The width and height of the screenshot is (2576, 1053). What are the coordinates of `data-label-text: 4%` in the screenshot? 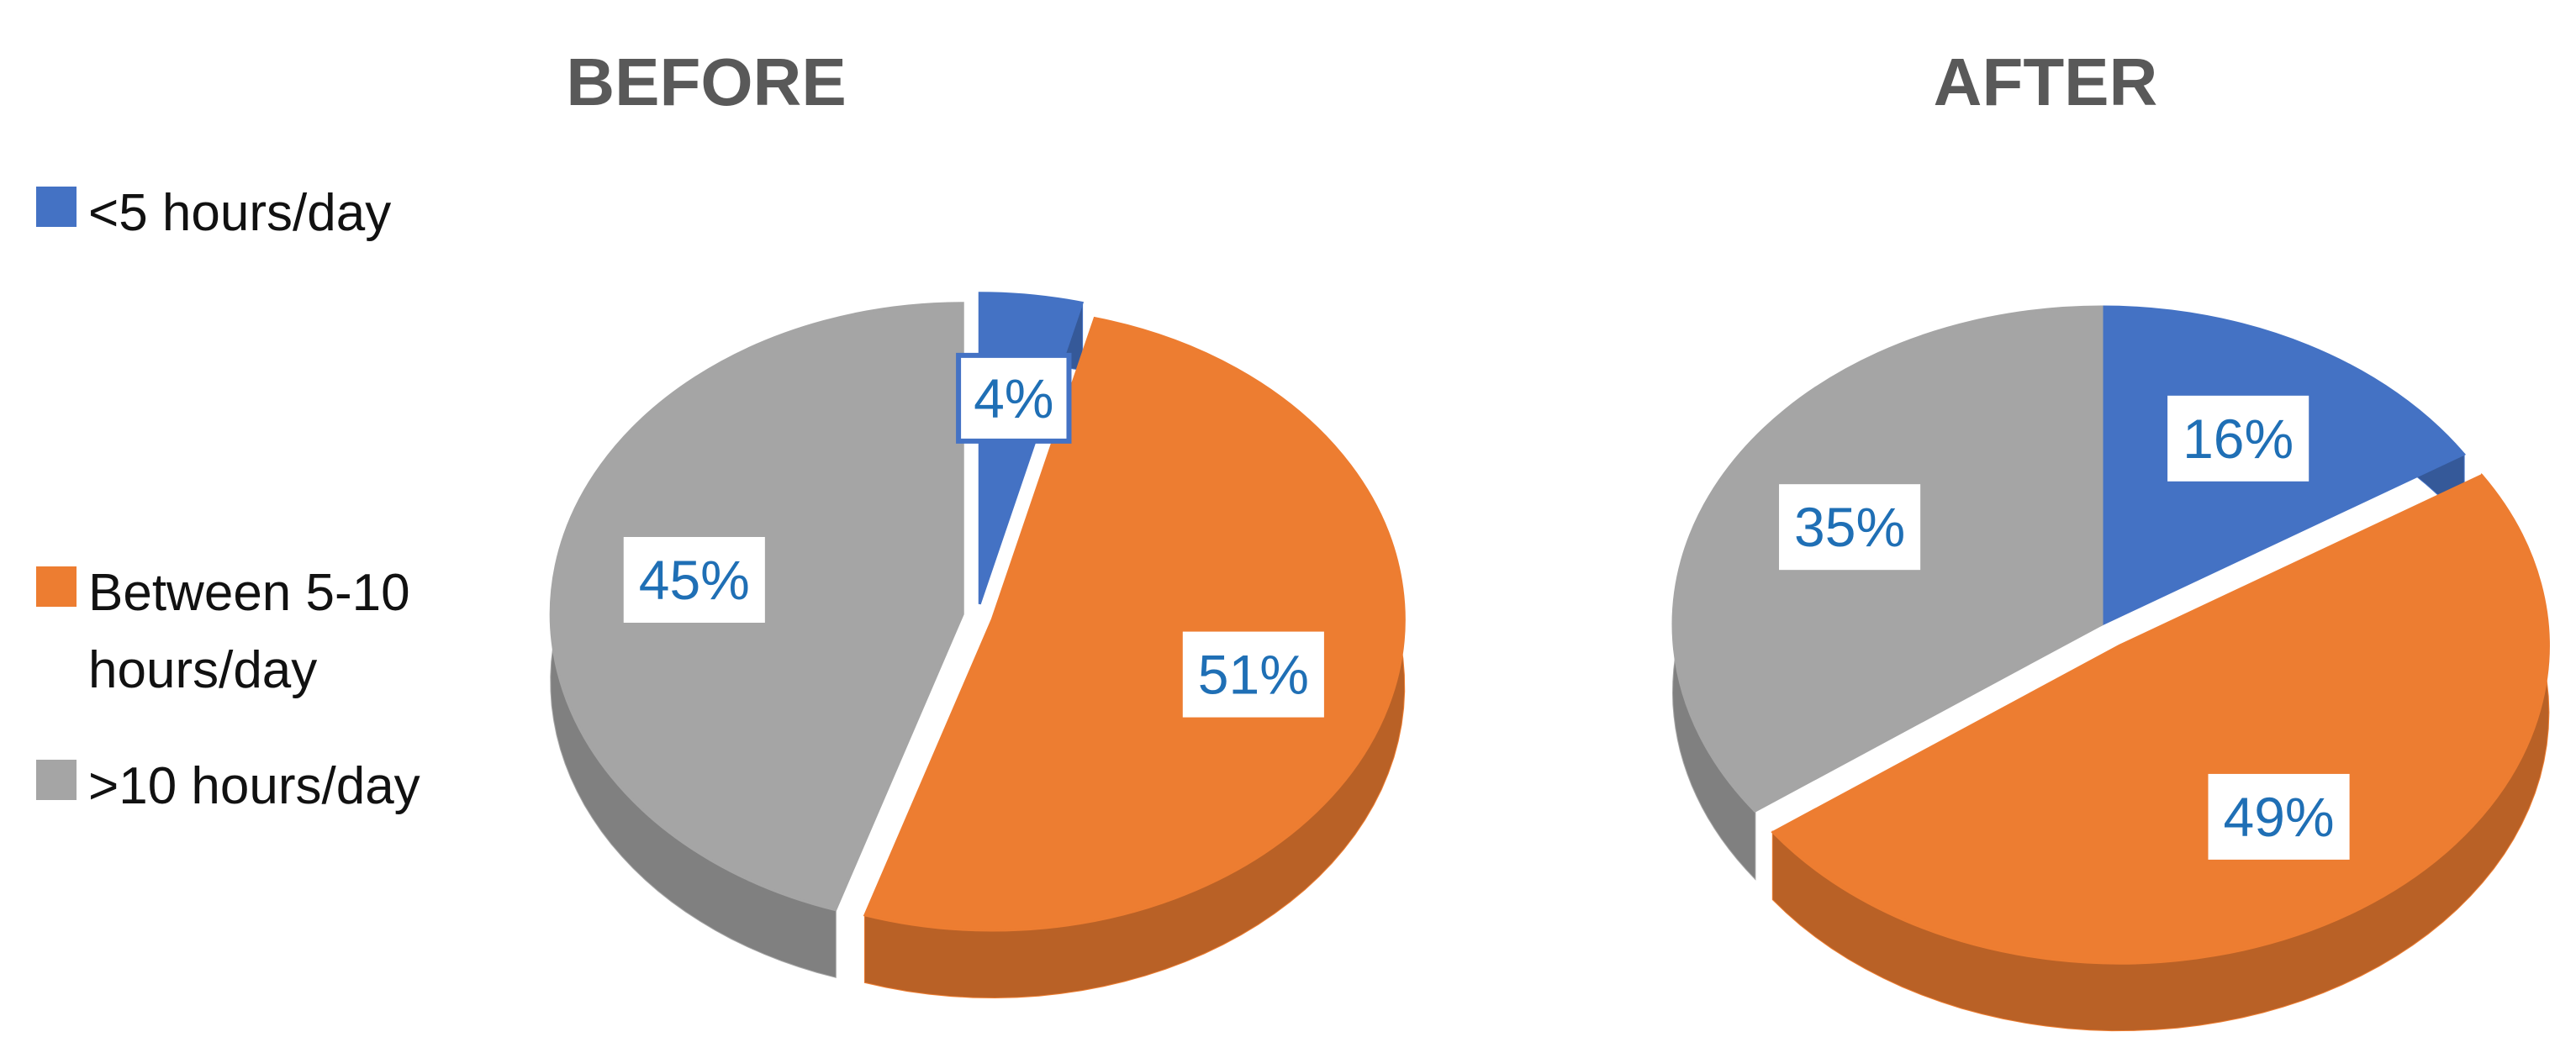 It's located at (1014, 398).